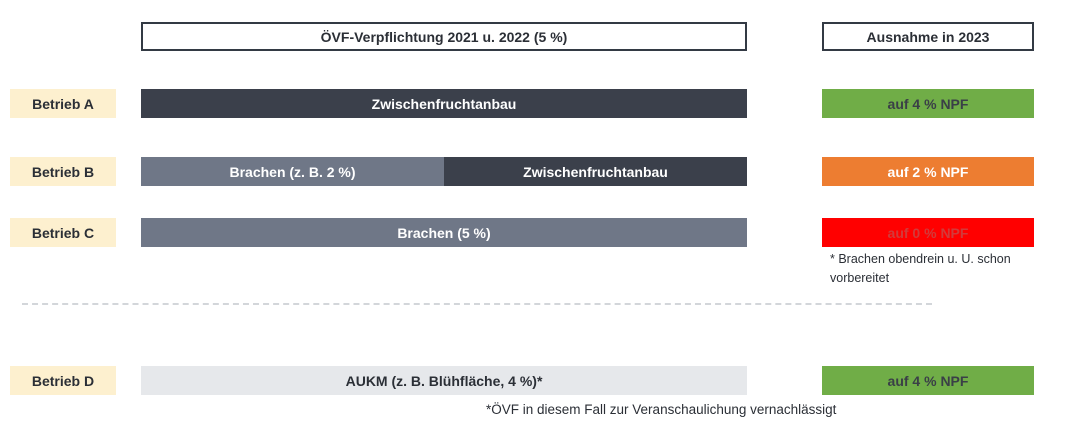 This screenshot has height=437, width=1092. I want to click on farm-c-label: Betrieb C, so click(63, 232).